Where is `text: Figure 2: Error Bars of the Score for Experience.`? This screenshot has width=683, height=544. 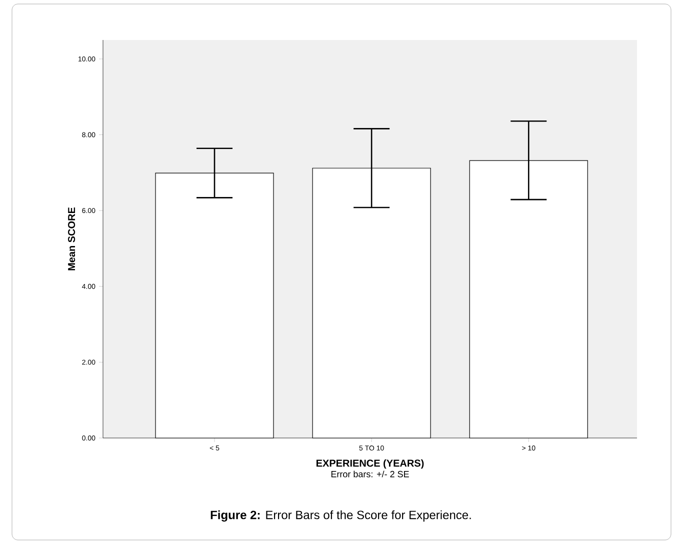 text: Figure 2: Error Bars of the Score for Experience. is located at coordinates (340, 516).